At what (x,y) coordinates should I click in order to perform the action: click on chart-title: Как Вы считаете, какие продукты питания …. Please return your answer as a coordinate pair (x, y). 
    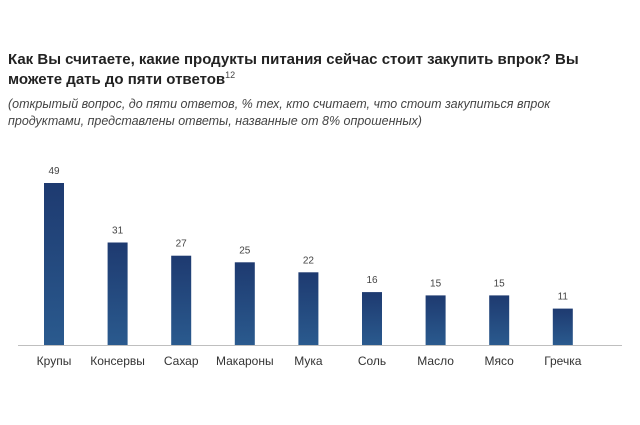
    Looking at the image, I should click on (322, 70).